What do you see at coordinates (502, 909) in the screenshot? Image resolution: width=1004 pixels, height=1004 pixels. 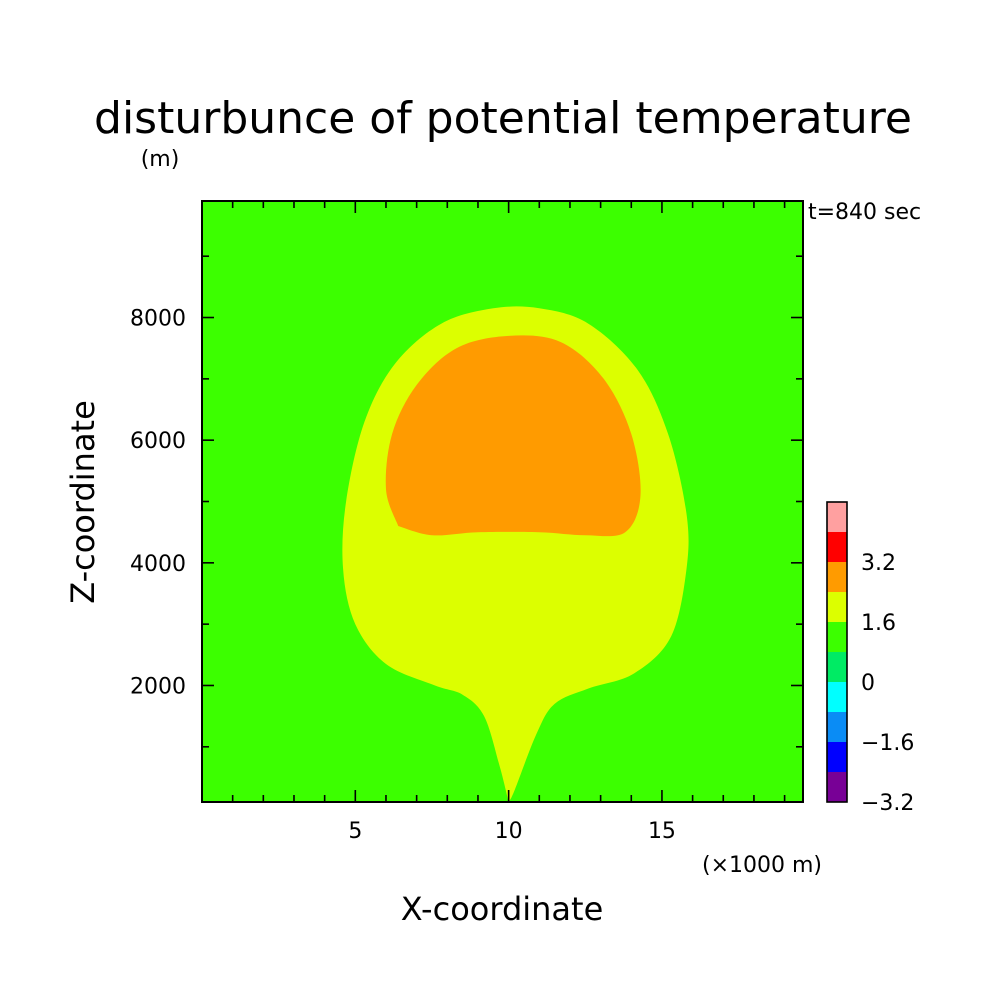 I see `x-axis-label: X-coordinate` at bounding box center [502, 909].